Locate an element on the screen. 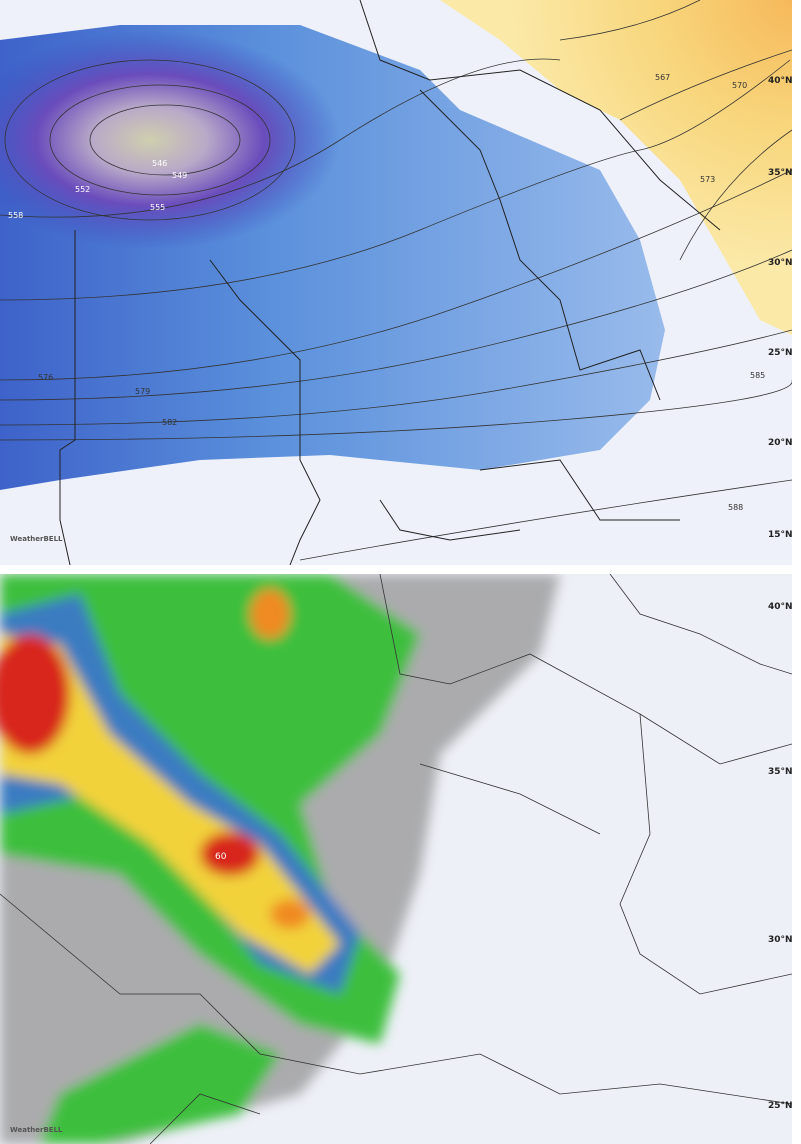 This screenshot has height=1144, width=801. max-precip-label: 60 is located at coordinates (221, 857).